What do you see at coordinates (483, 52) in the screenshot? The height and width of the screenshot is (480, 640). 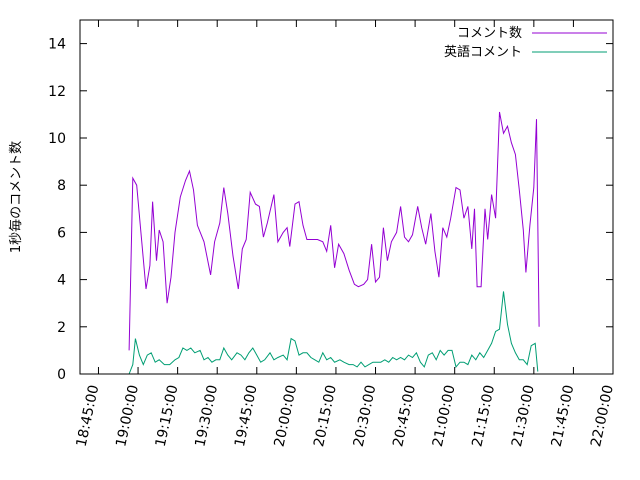 I see `legend-label-english-comments: 英語コメント` at bounding box center [483, 52].